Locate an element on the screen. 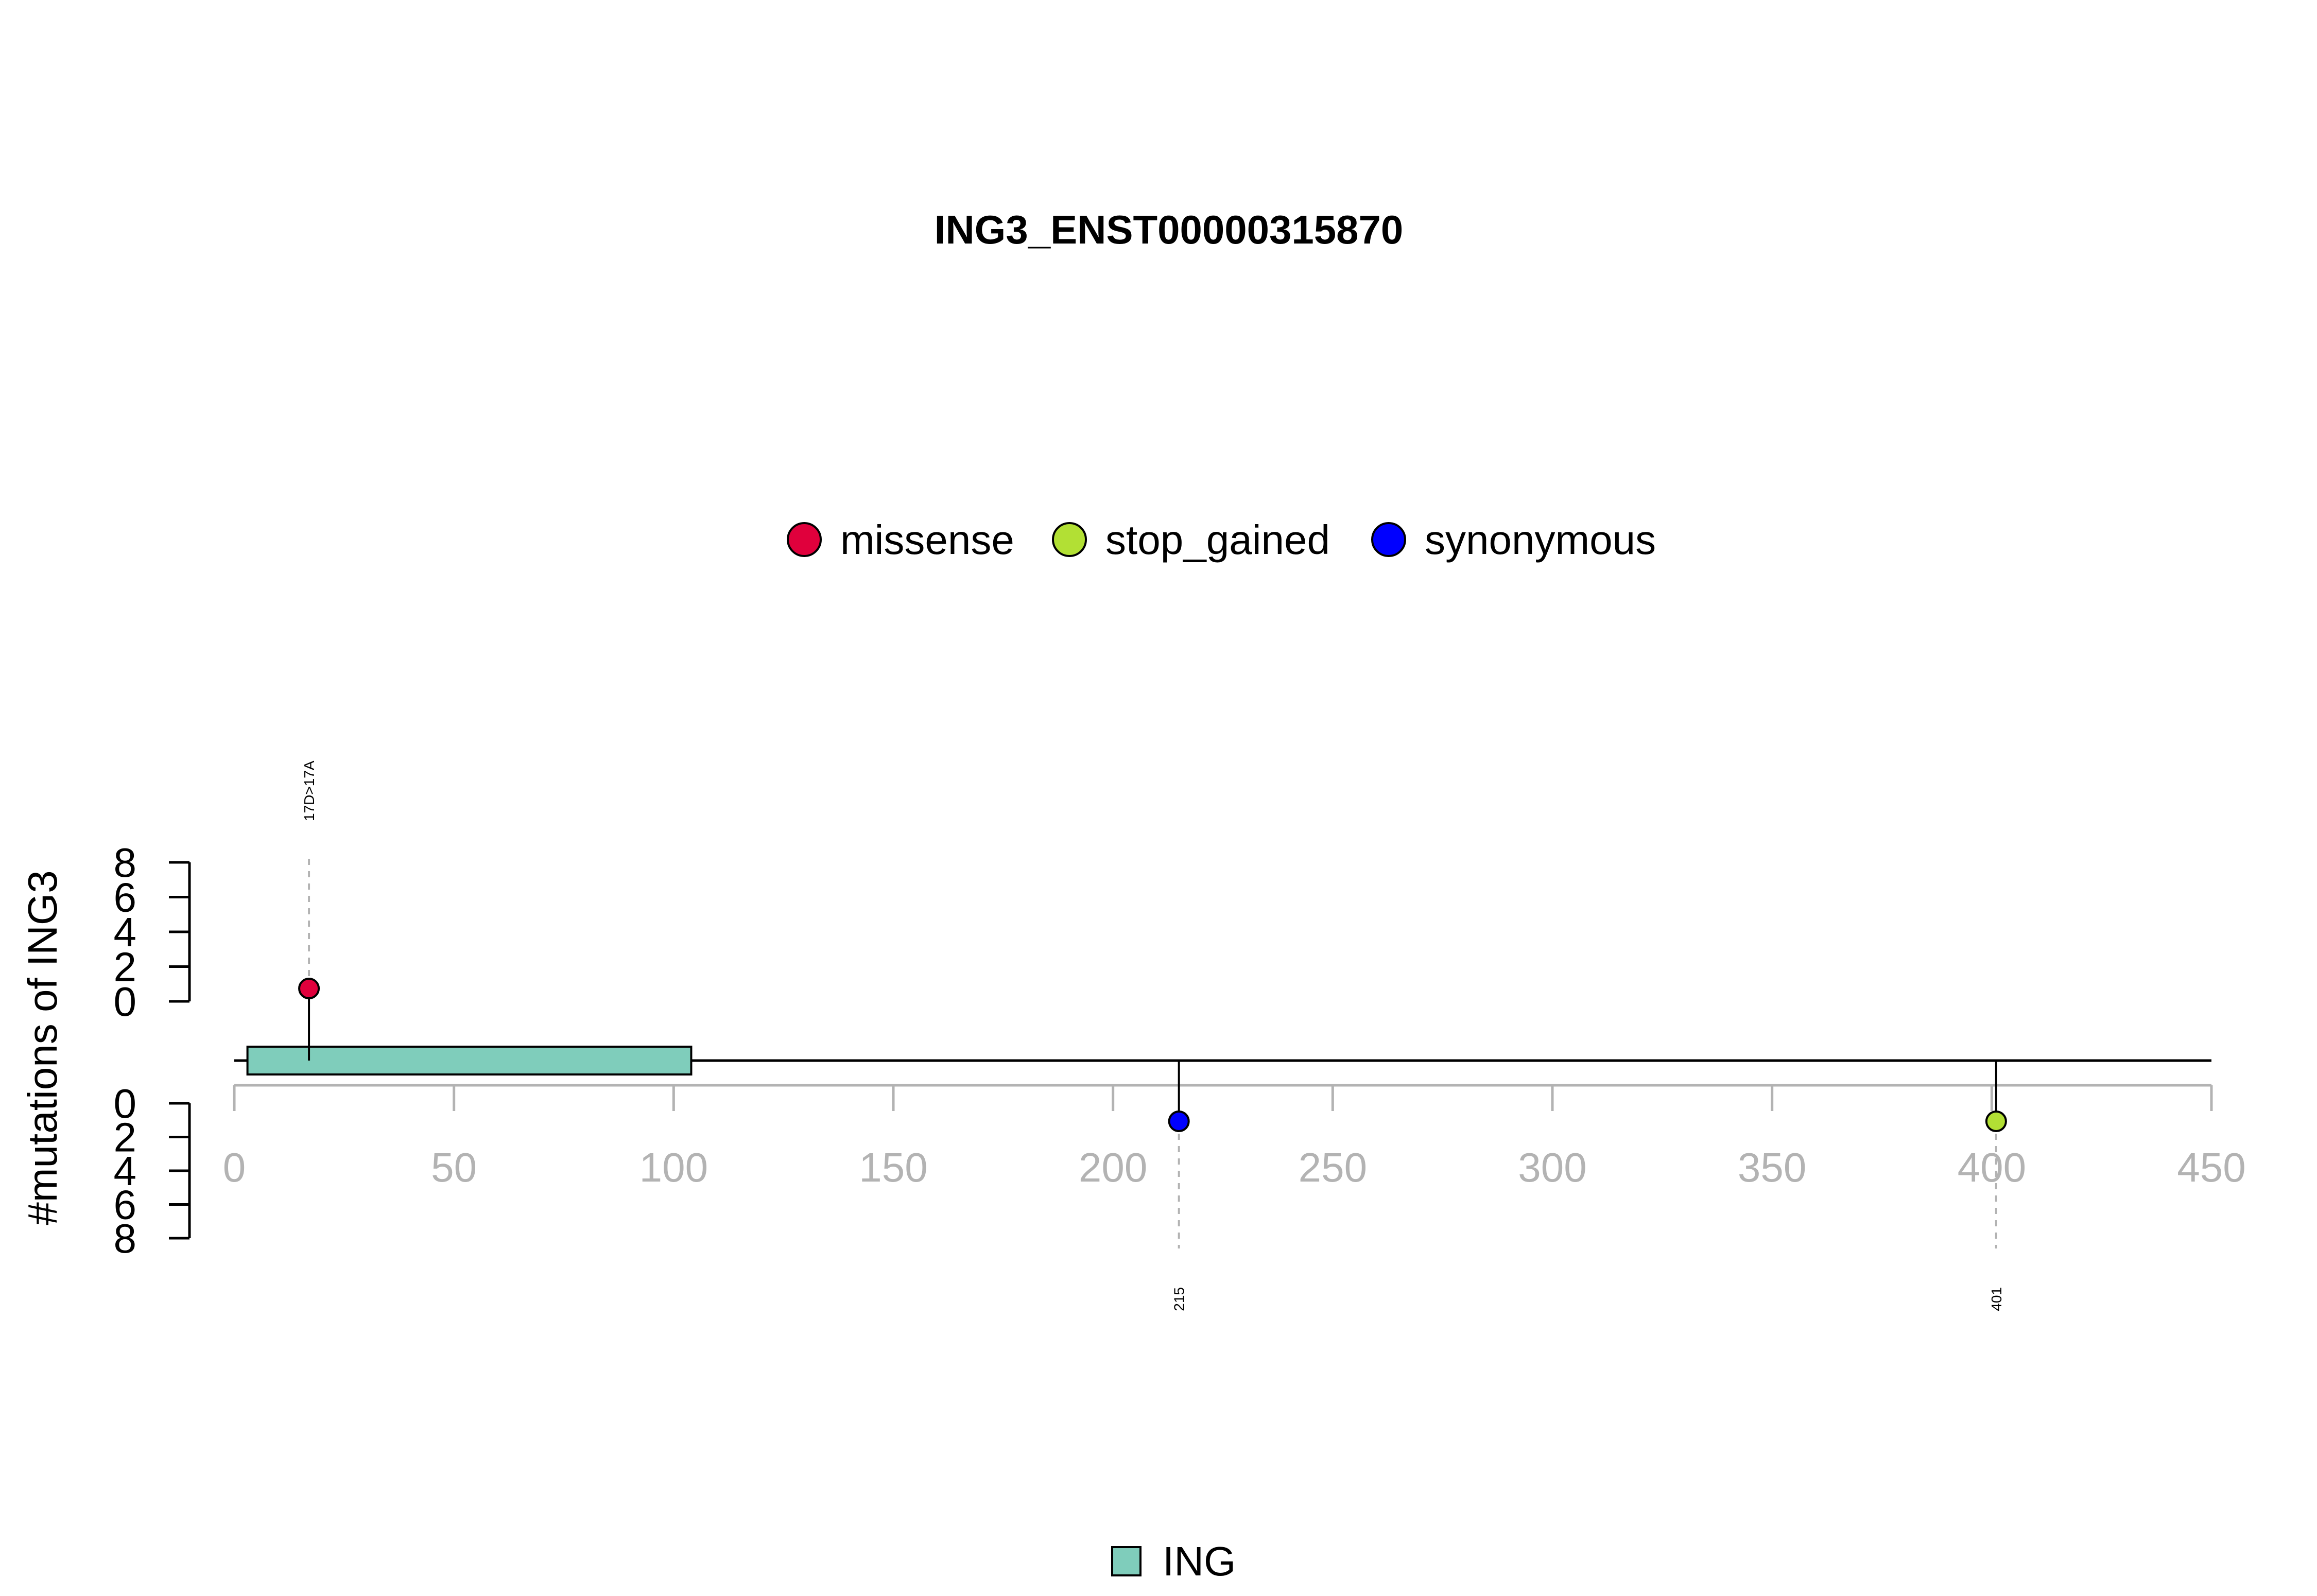 The image size is (2317, 1596). y-tick-lower-label: 0 is located at coordinates (125, 1103).